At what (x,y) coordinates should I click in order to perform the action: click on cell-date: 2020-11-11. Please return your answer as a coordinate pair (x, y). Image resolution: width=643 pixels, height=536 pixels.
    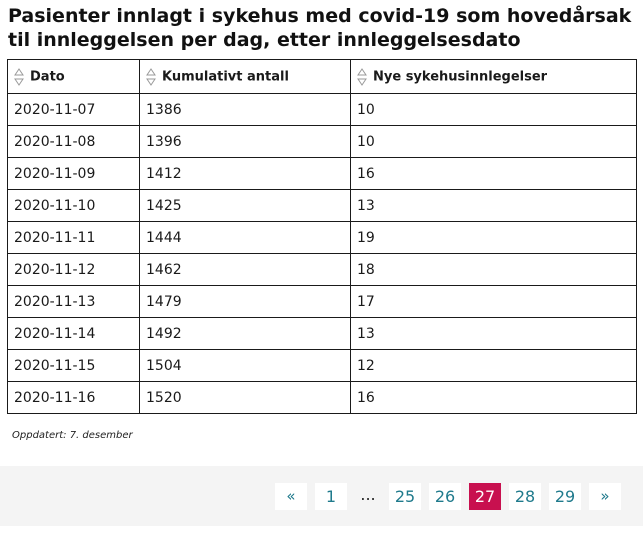
    Looking at the image, I should click on (73, 237).